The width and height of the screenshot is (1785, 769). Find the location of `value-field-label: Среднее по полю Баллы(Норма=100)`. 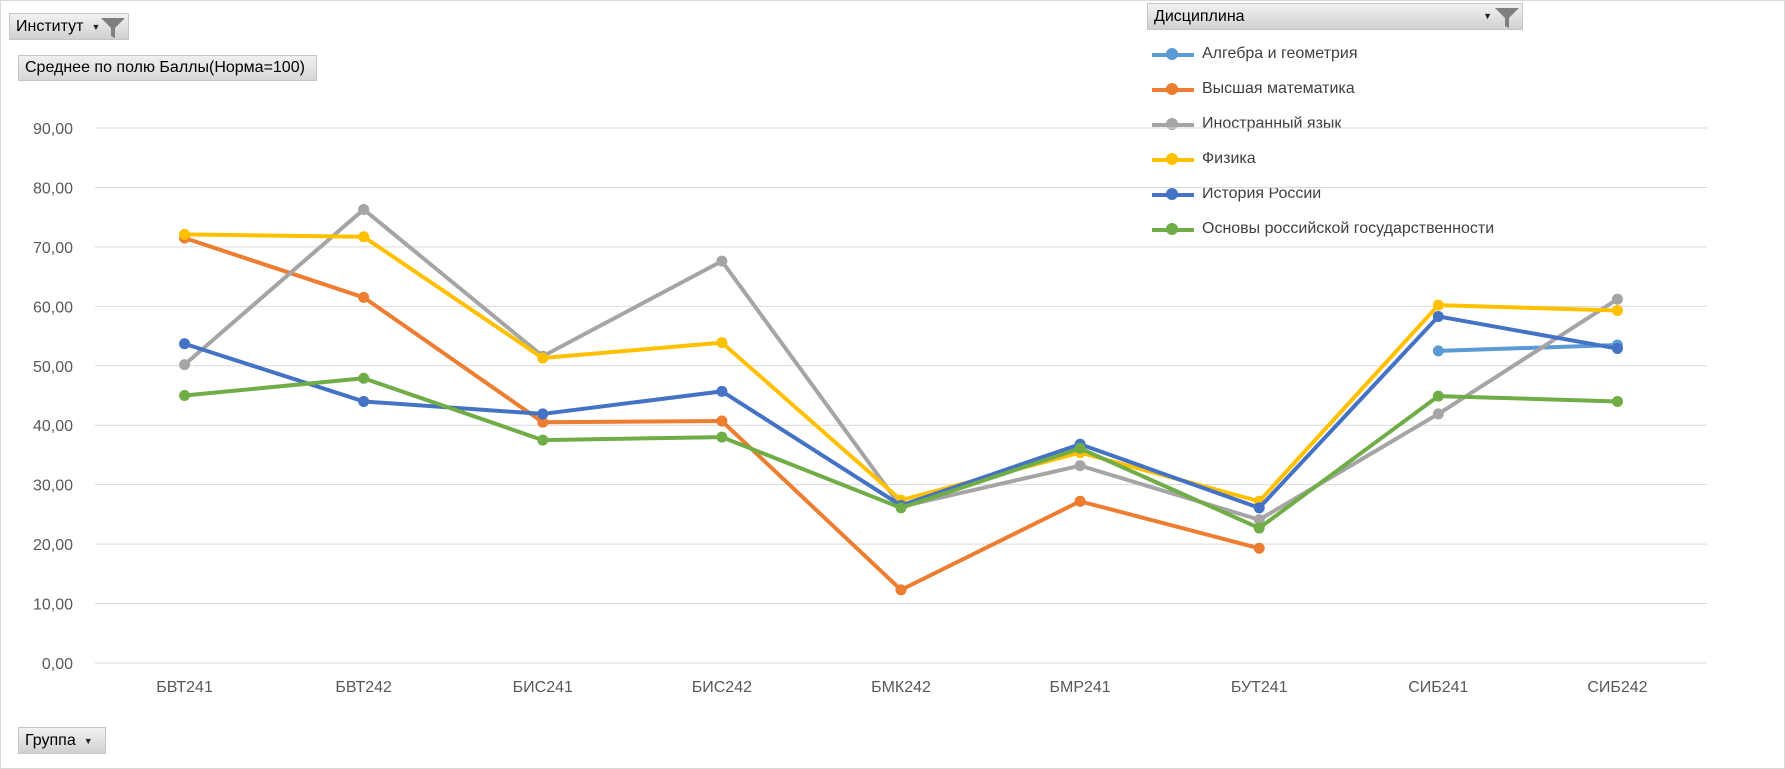

value-field-label: Среднее по полю Баллы(Норма=100) is located at coordinates (165, 67).